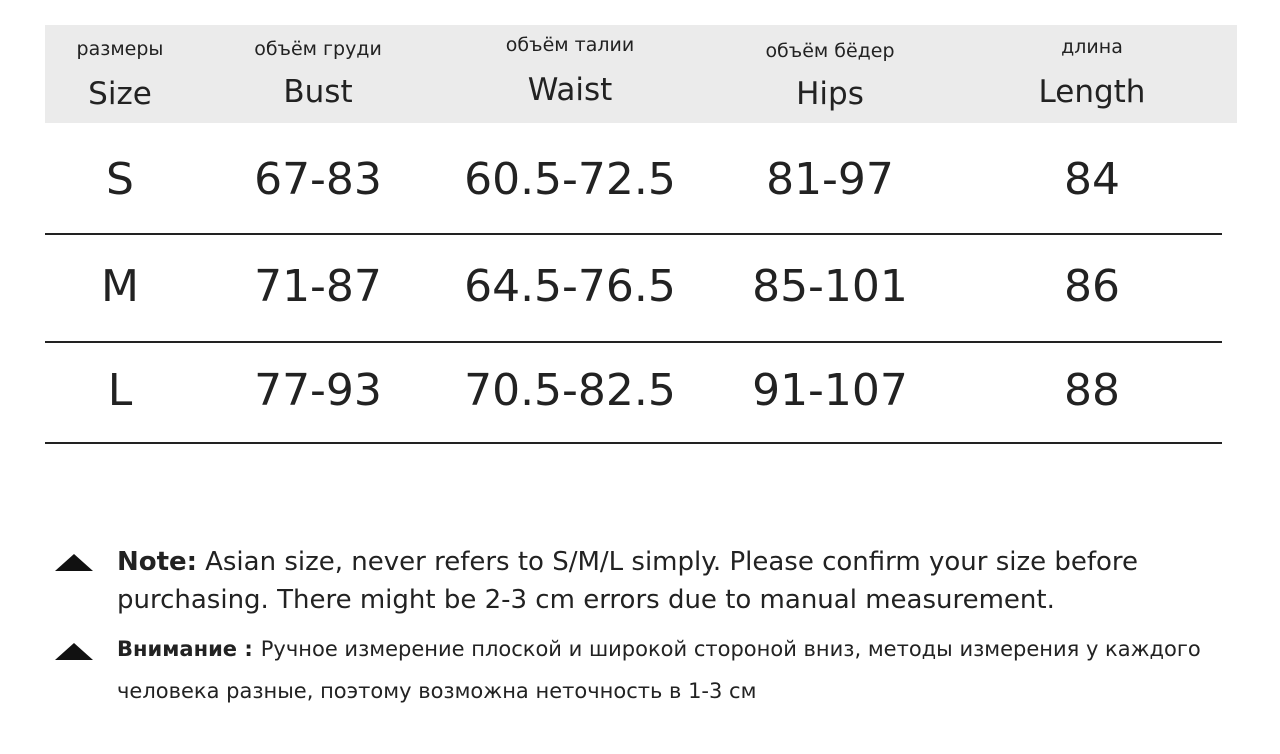  What do you see at coordinates (1092, 92) in the screenshot?
I see `header-en: Length` at bounding box center [1092, 92].